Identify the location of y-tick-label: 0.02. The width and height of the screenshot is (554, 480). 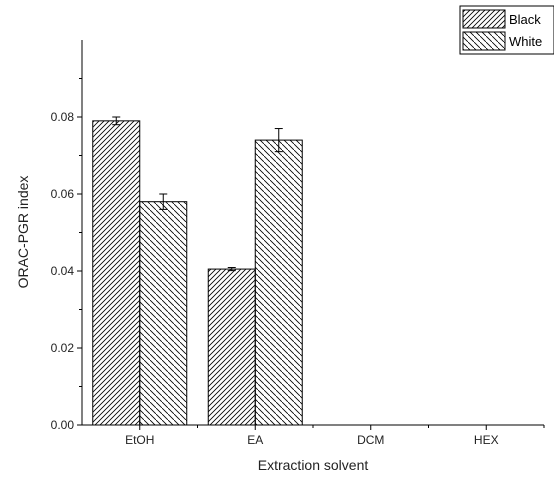
(63, 348).